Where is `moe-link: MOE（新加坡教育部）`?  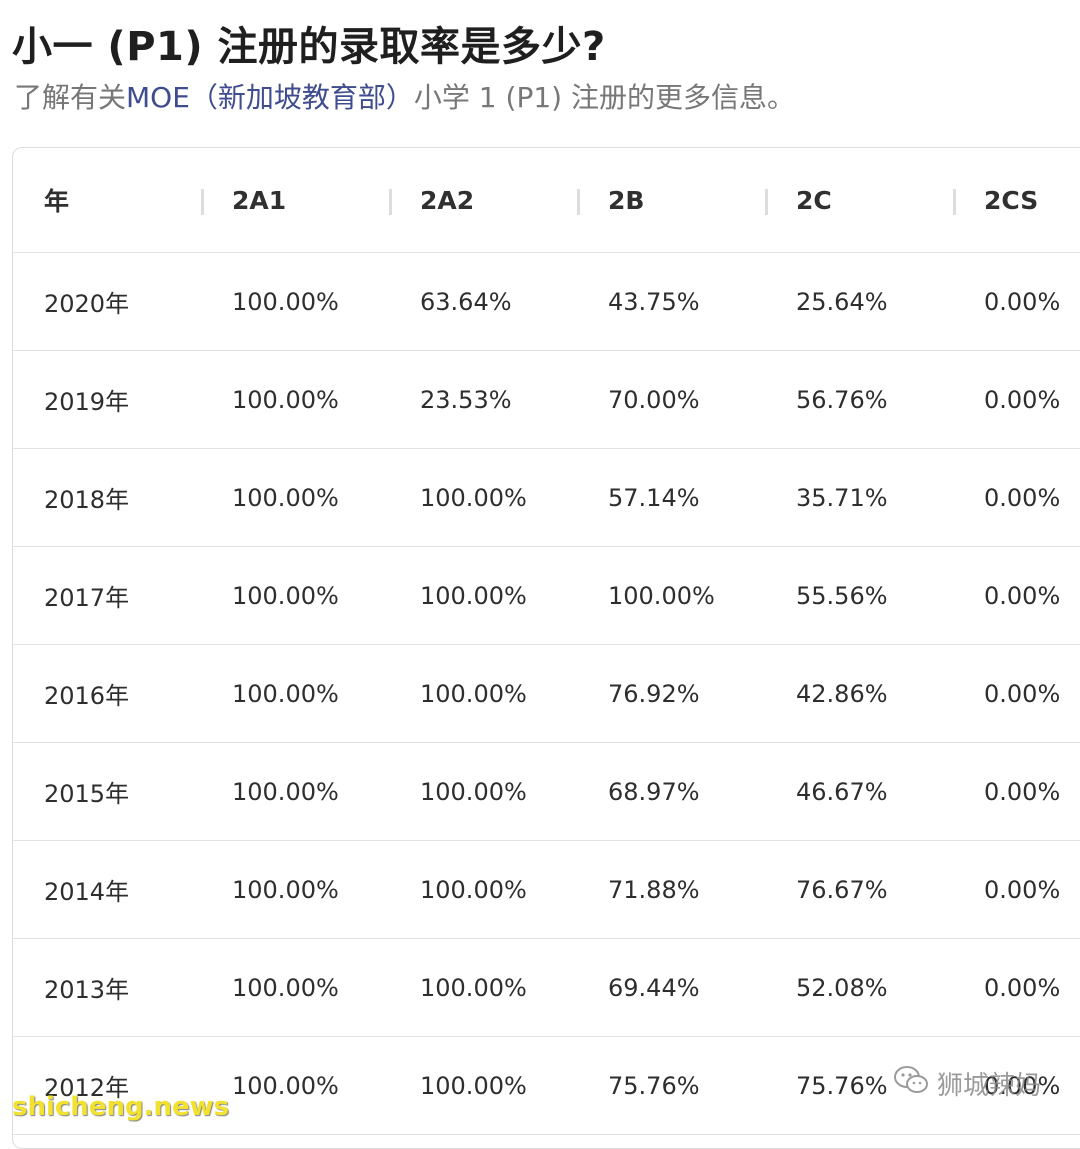
moe-link: MOE（新加坡教育部） is located at coordinates (270, 97).